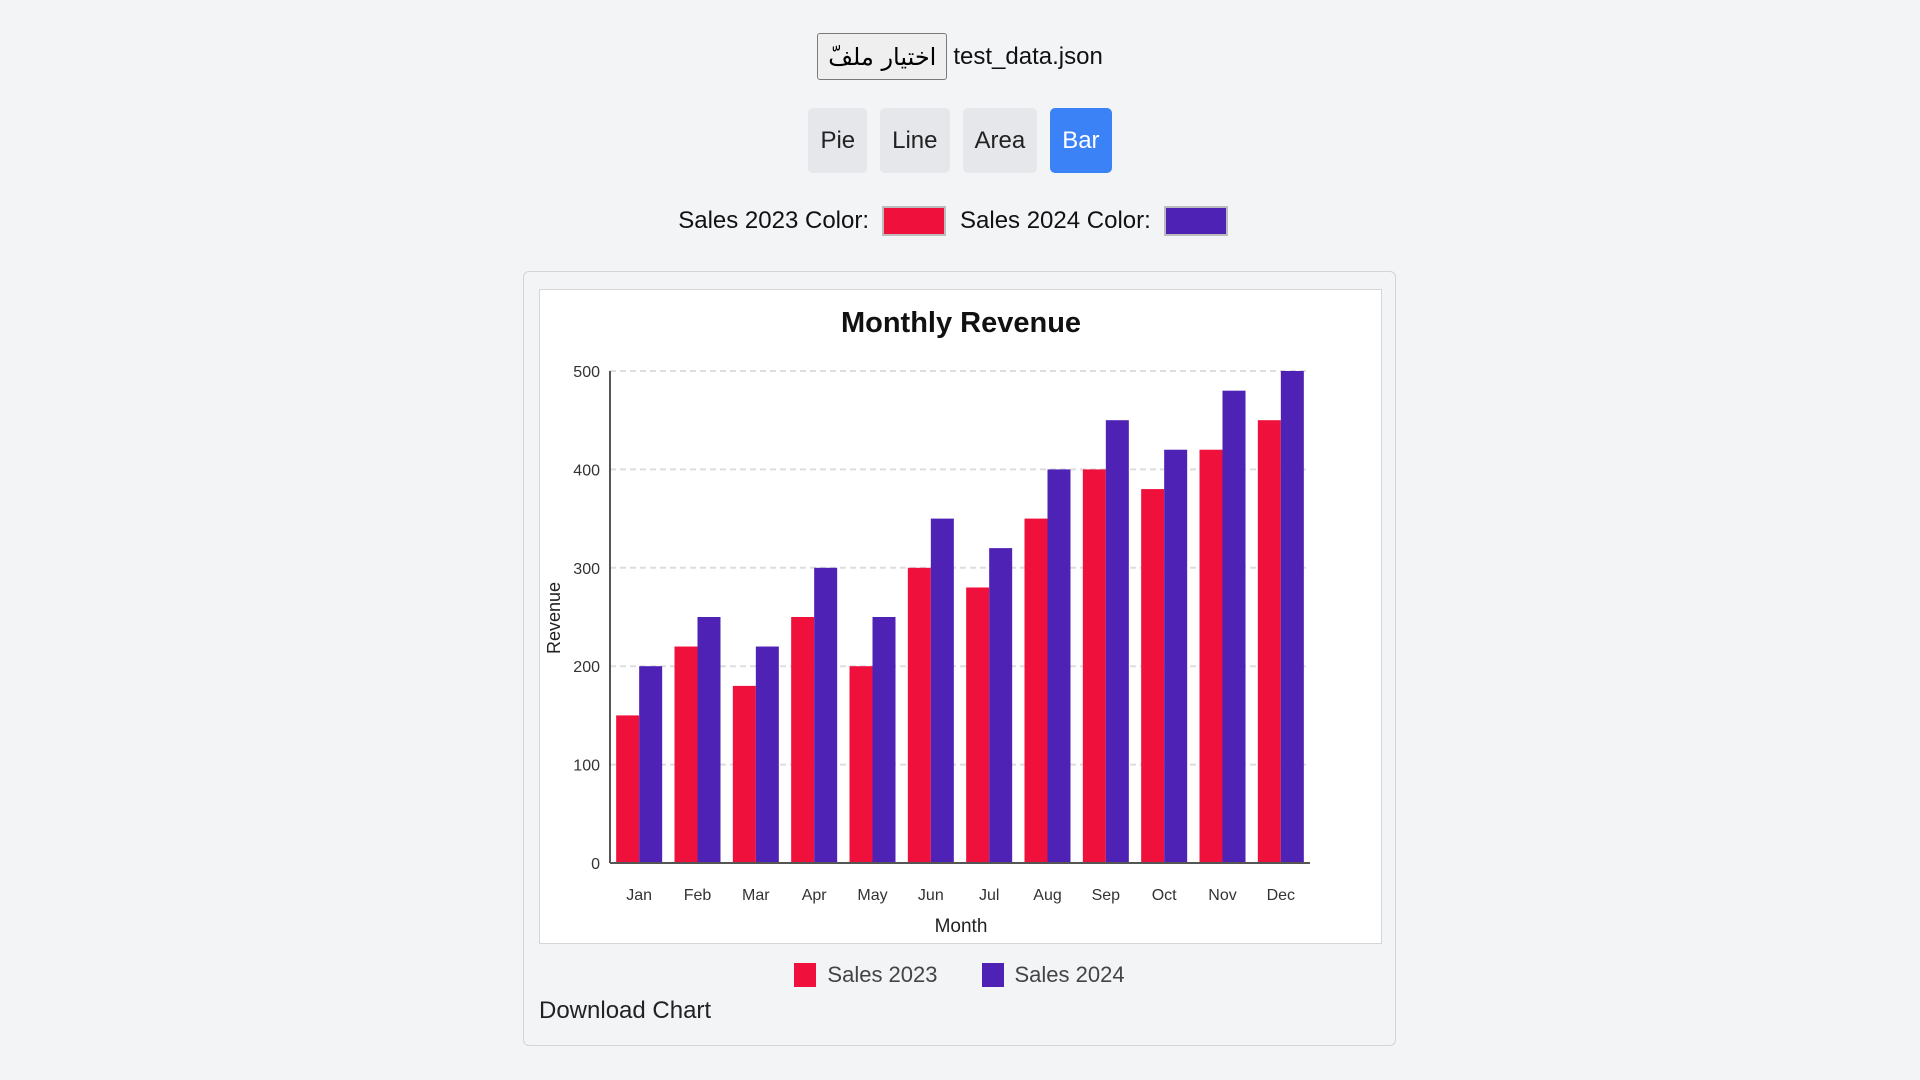 This screenshot has height=1080, width=1920. Describe the element at coordinates (1195, 221) in the screenshot. I see `sales-2024-color-picker` at that location.